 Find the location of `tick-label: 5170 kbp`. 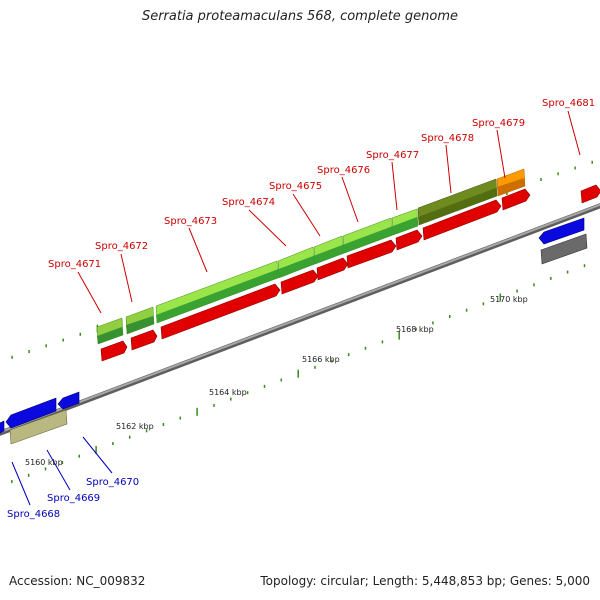

tick-label: 5170 kbp is located at coordinates (509, 299).